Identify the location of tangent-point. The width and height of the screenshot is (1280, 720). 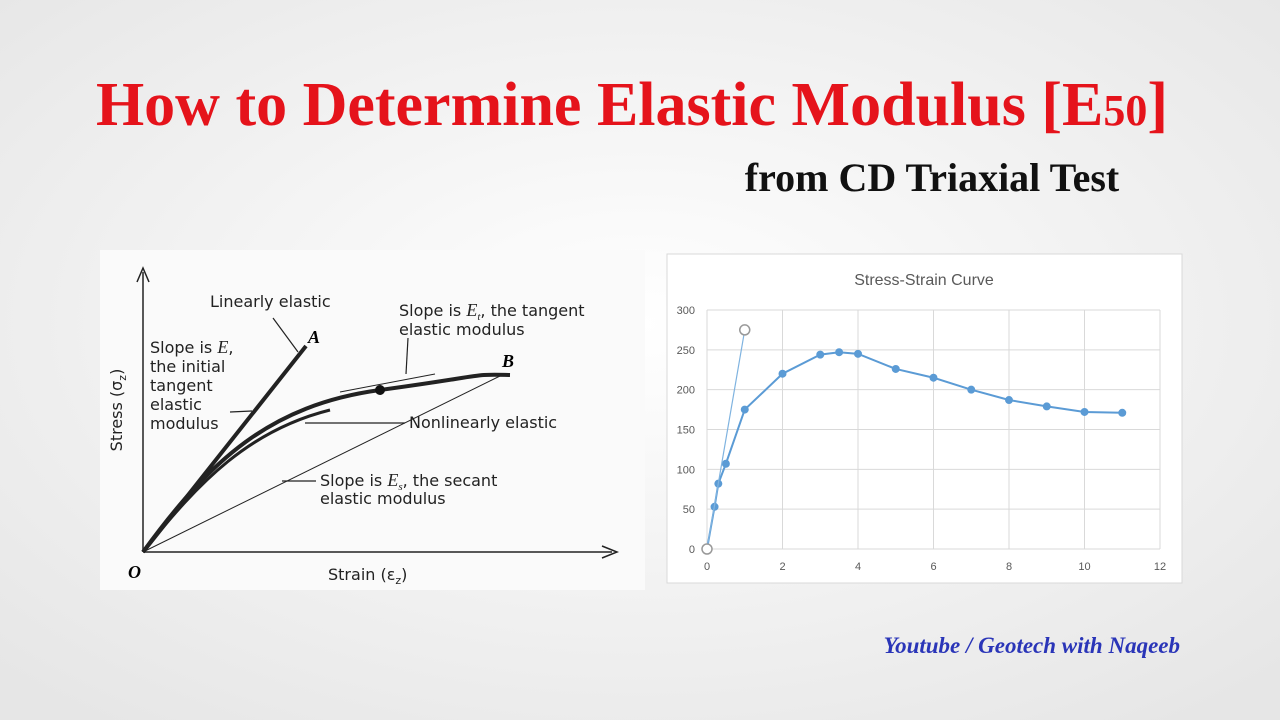
(380, 390).